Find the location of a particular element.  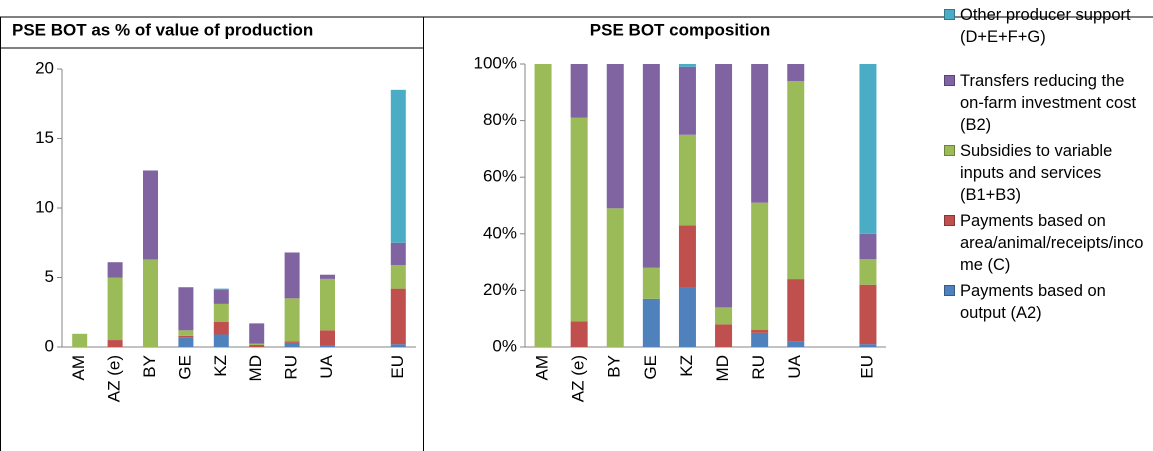

y-tick-label: 20 is located at coordinates (44, 67).